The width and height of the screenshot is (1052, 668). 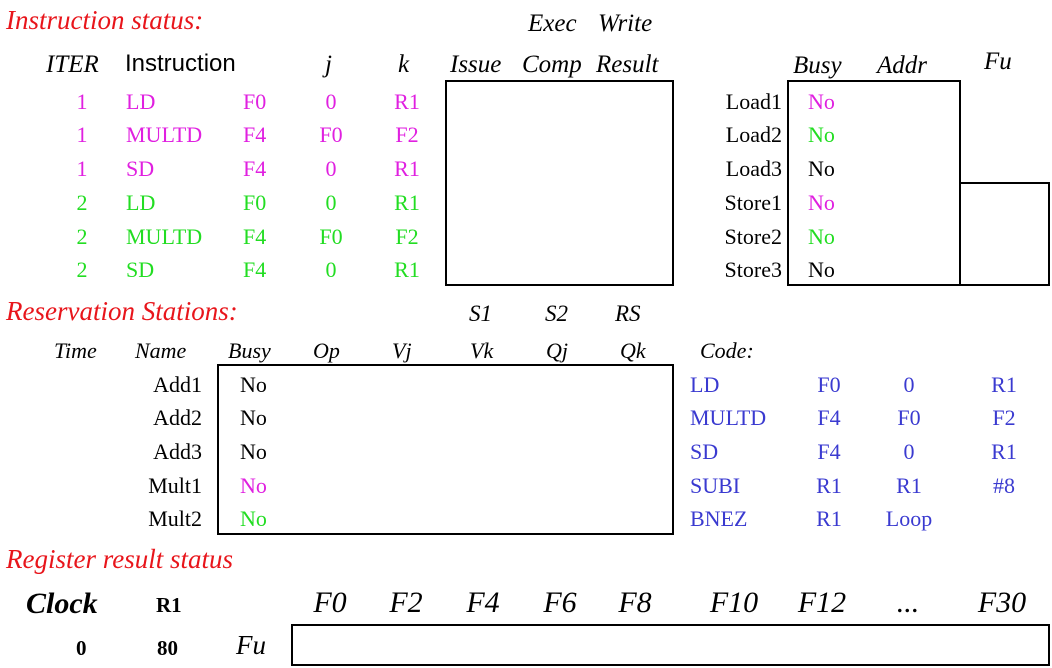 I want to click on register-name: F2, so click(x=406, y=602).